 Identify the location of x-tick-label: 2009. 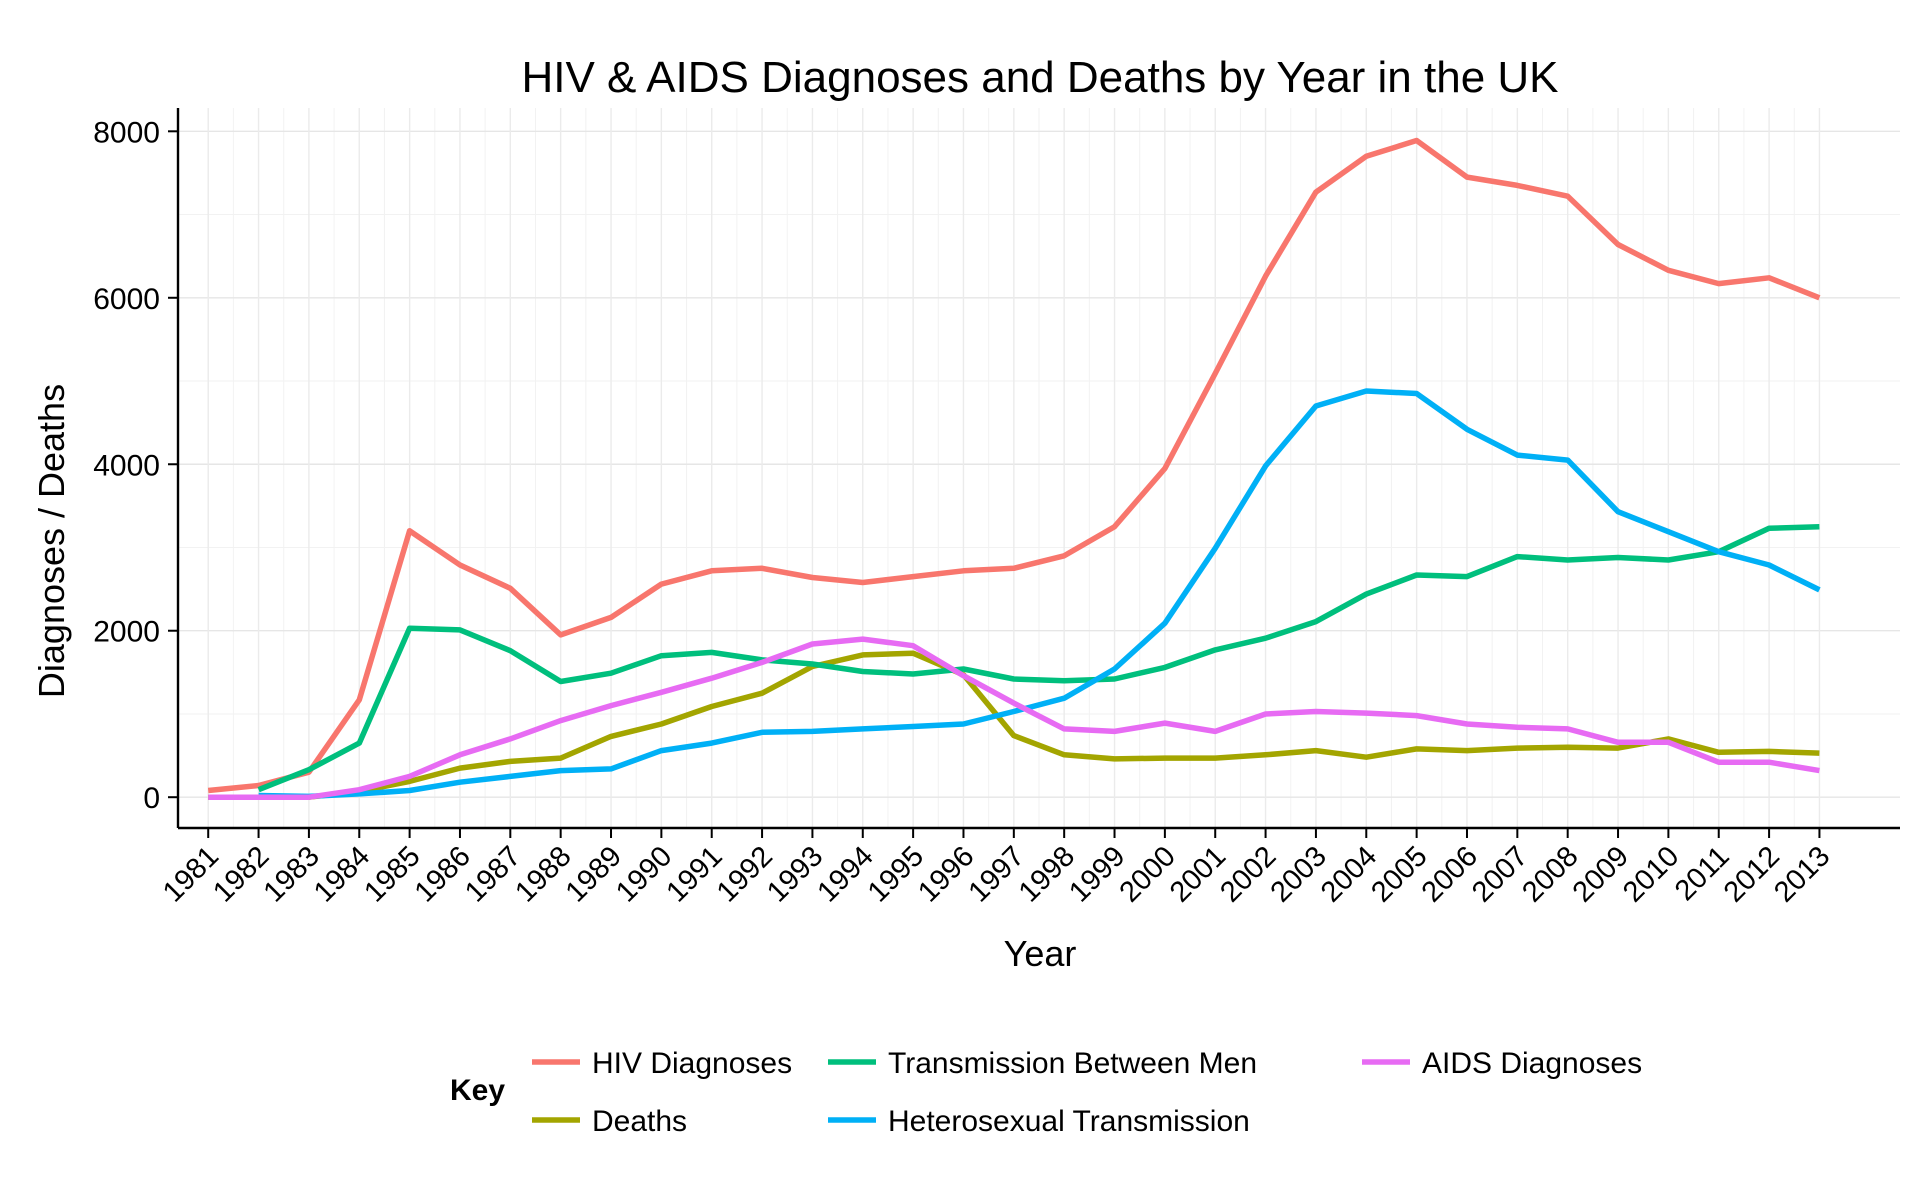
(1601, 874).